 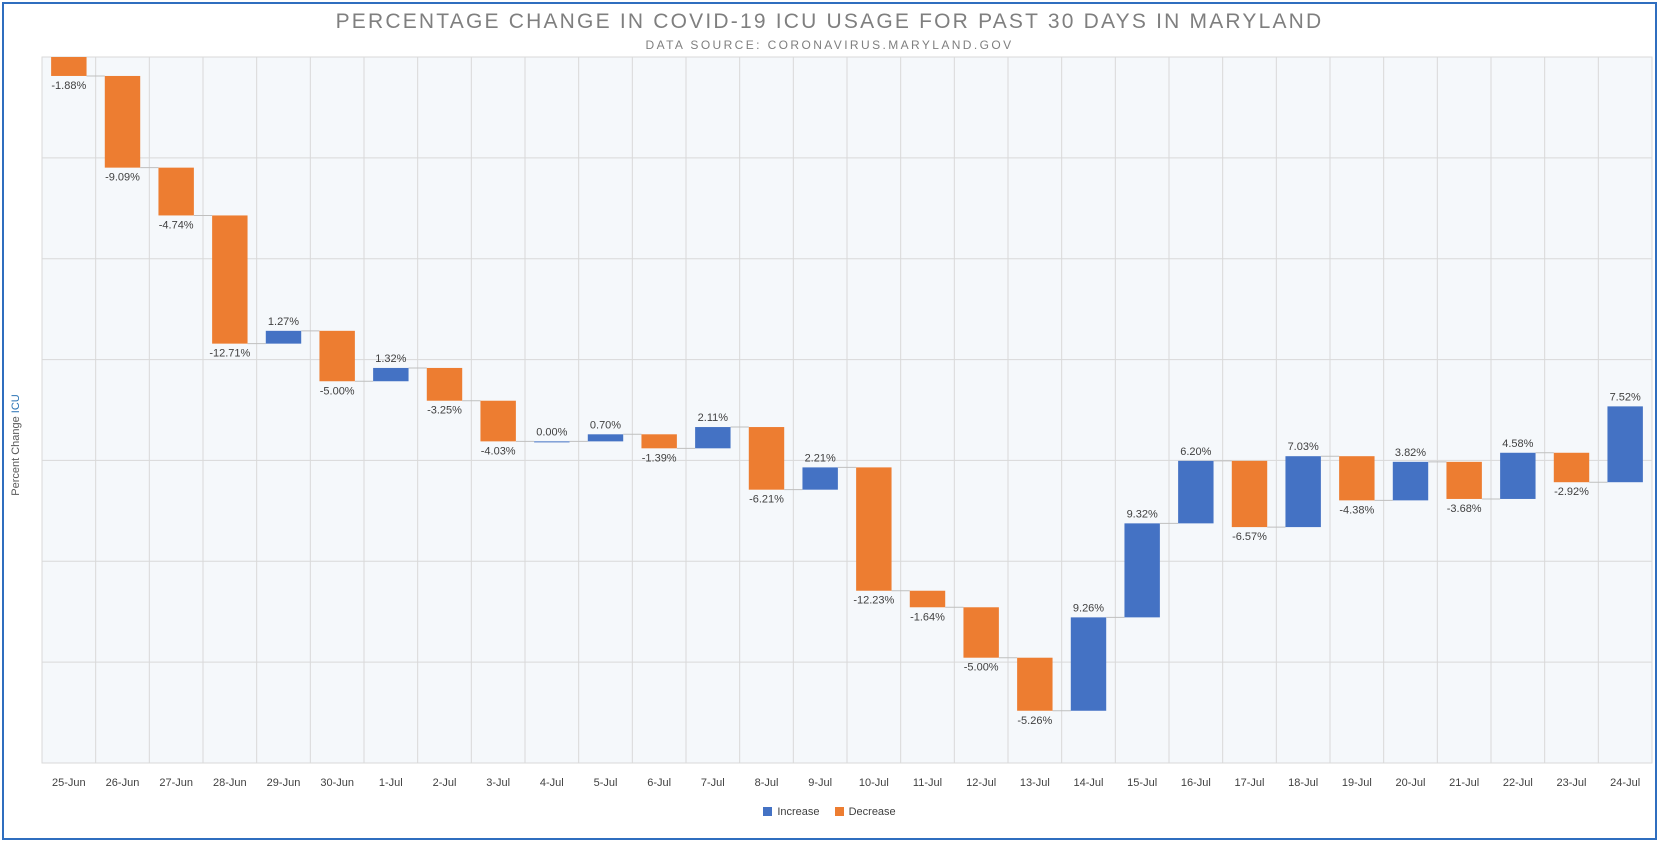 What do you see at coordinates (284, 783) in the screenshot?
I see `x-tick-label: 29-Jun` at bounding box center [284, 783].